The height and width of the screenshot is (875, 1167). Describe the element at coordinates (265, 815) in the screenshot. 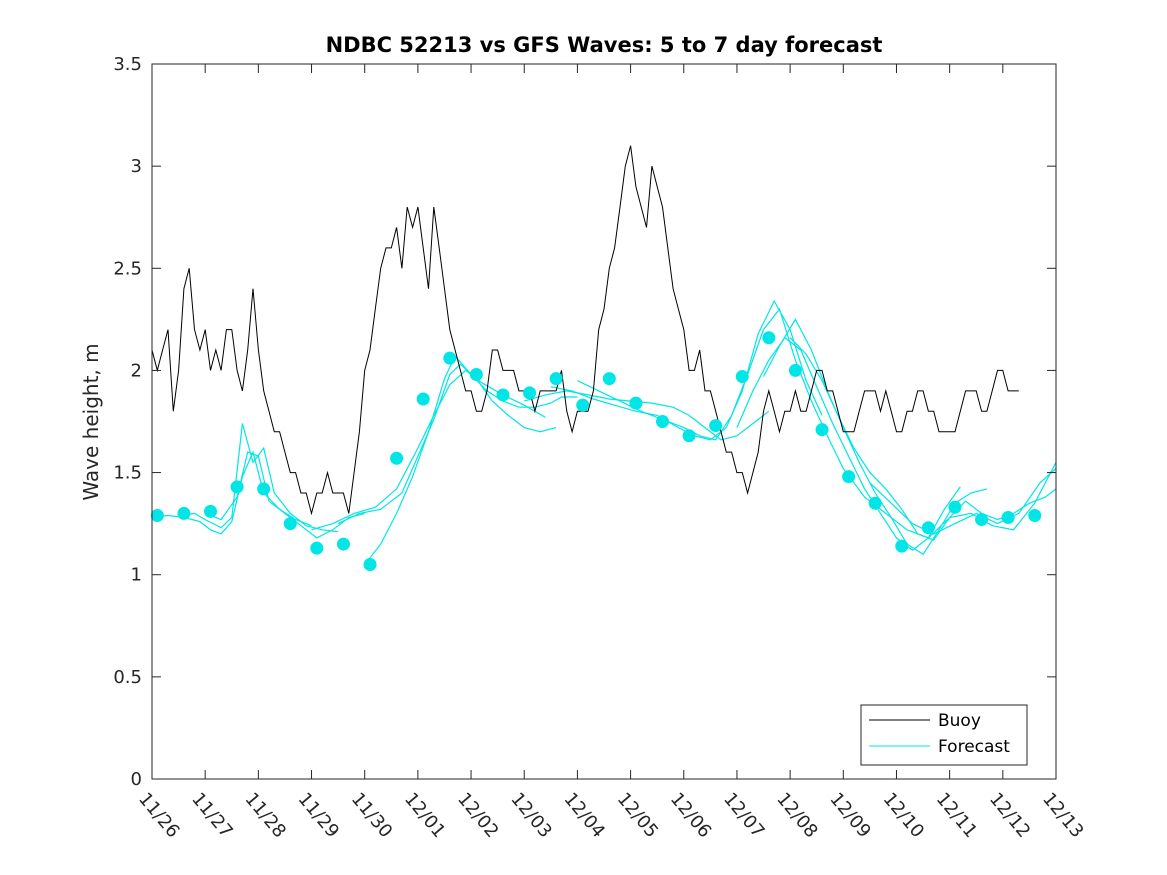

I see `x-tick-label: 11/28` at that location.